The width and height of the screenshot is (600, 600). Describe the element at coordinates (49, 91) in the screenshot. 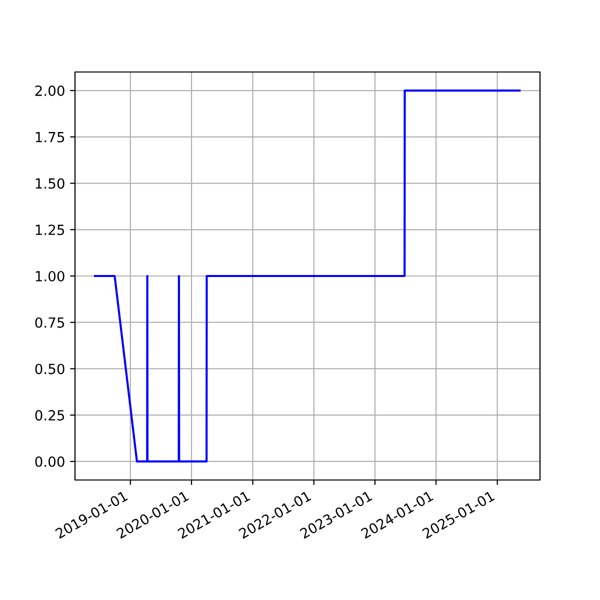

I see `y-tick-label: 2.00` at that location.